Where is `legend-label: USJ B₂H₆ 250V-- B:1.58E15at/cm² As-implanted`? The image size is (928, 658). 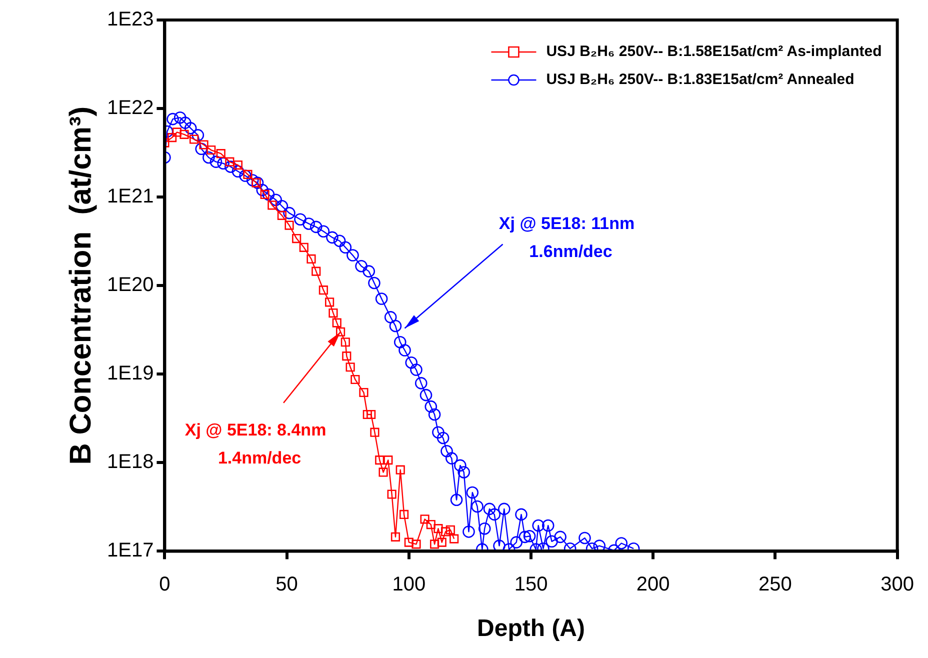
legend-label: USJ B₂H₆ 250V-- B:1.58E15at/cm² As-implanted is located at coordinates (714, 51).